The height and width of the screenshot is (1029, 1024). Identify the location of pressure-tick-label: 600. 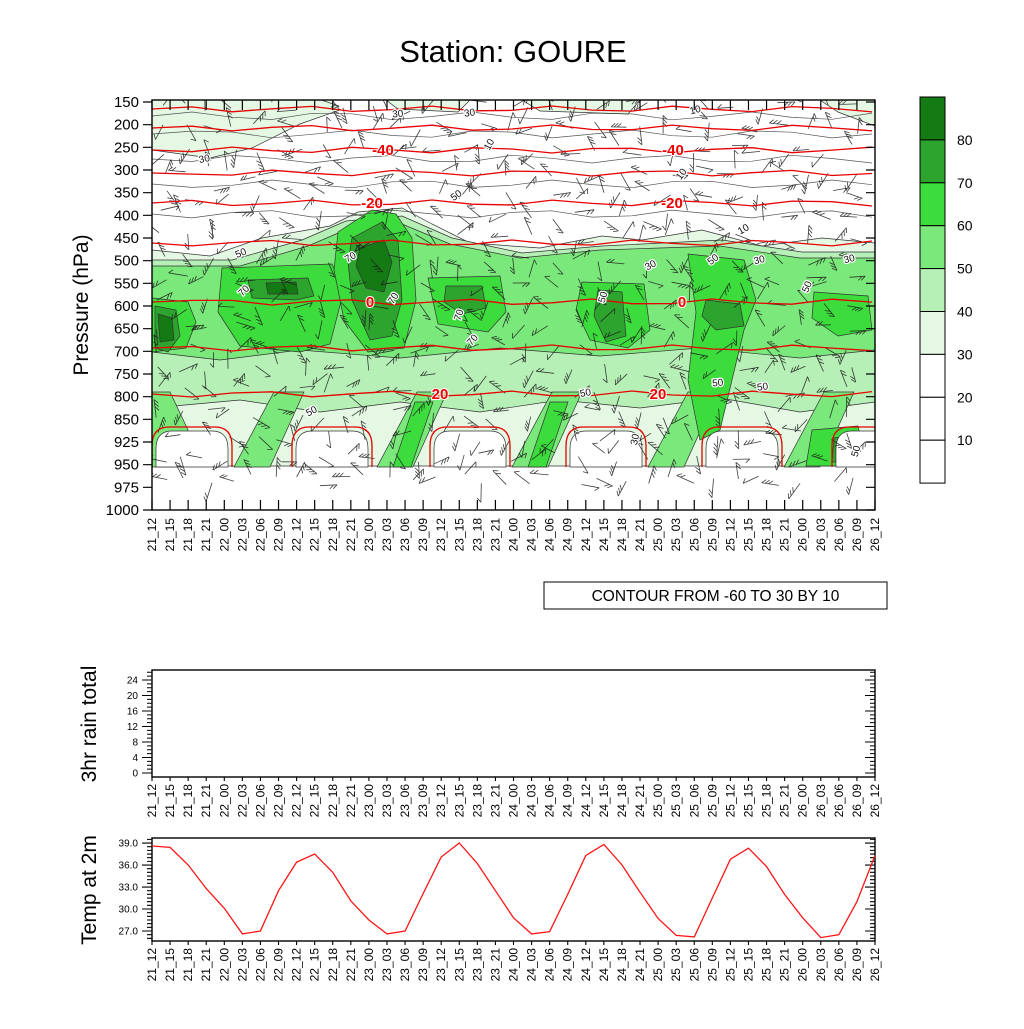
(126, 306).